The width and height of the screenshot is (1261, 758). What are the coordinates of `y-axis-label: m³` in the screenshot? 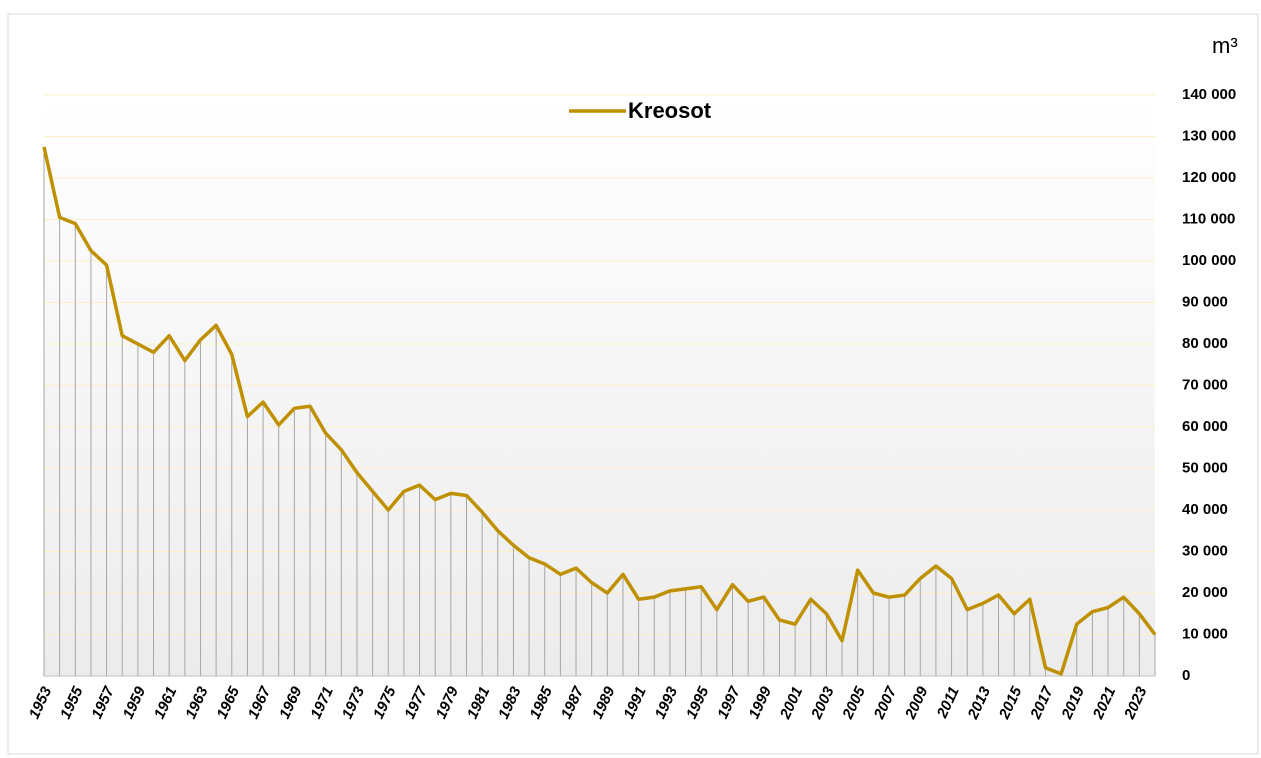 It's located at (1225, 45).